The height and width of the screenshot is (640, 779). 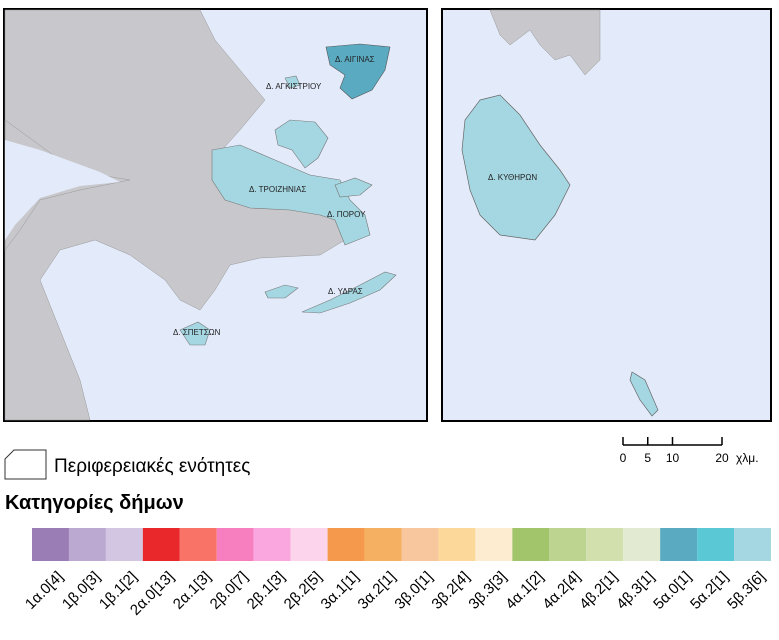 I want to click on antikythera, so click(x=644, y=394).